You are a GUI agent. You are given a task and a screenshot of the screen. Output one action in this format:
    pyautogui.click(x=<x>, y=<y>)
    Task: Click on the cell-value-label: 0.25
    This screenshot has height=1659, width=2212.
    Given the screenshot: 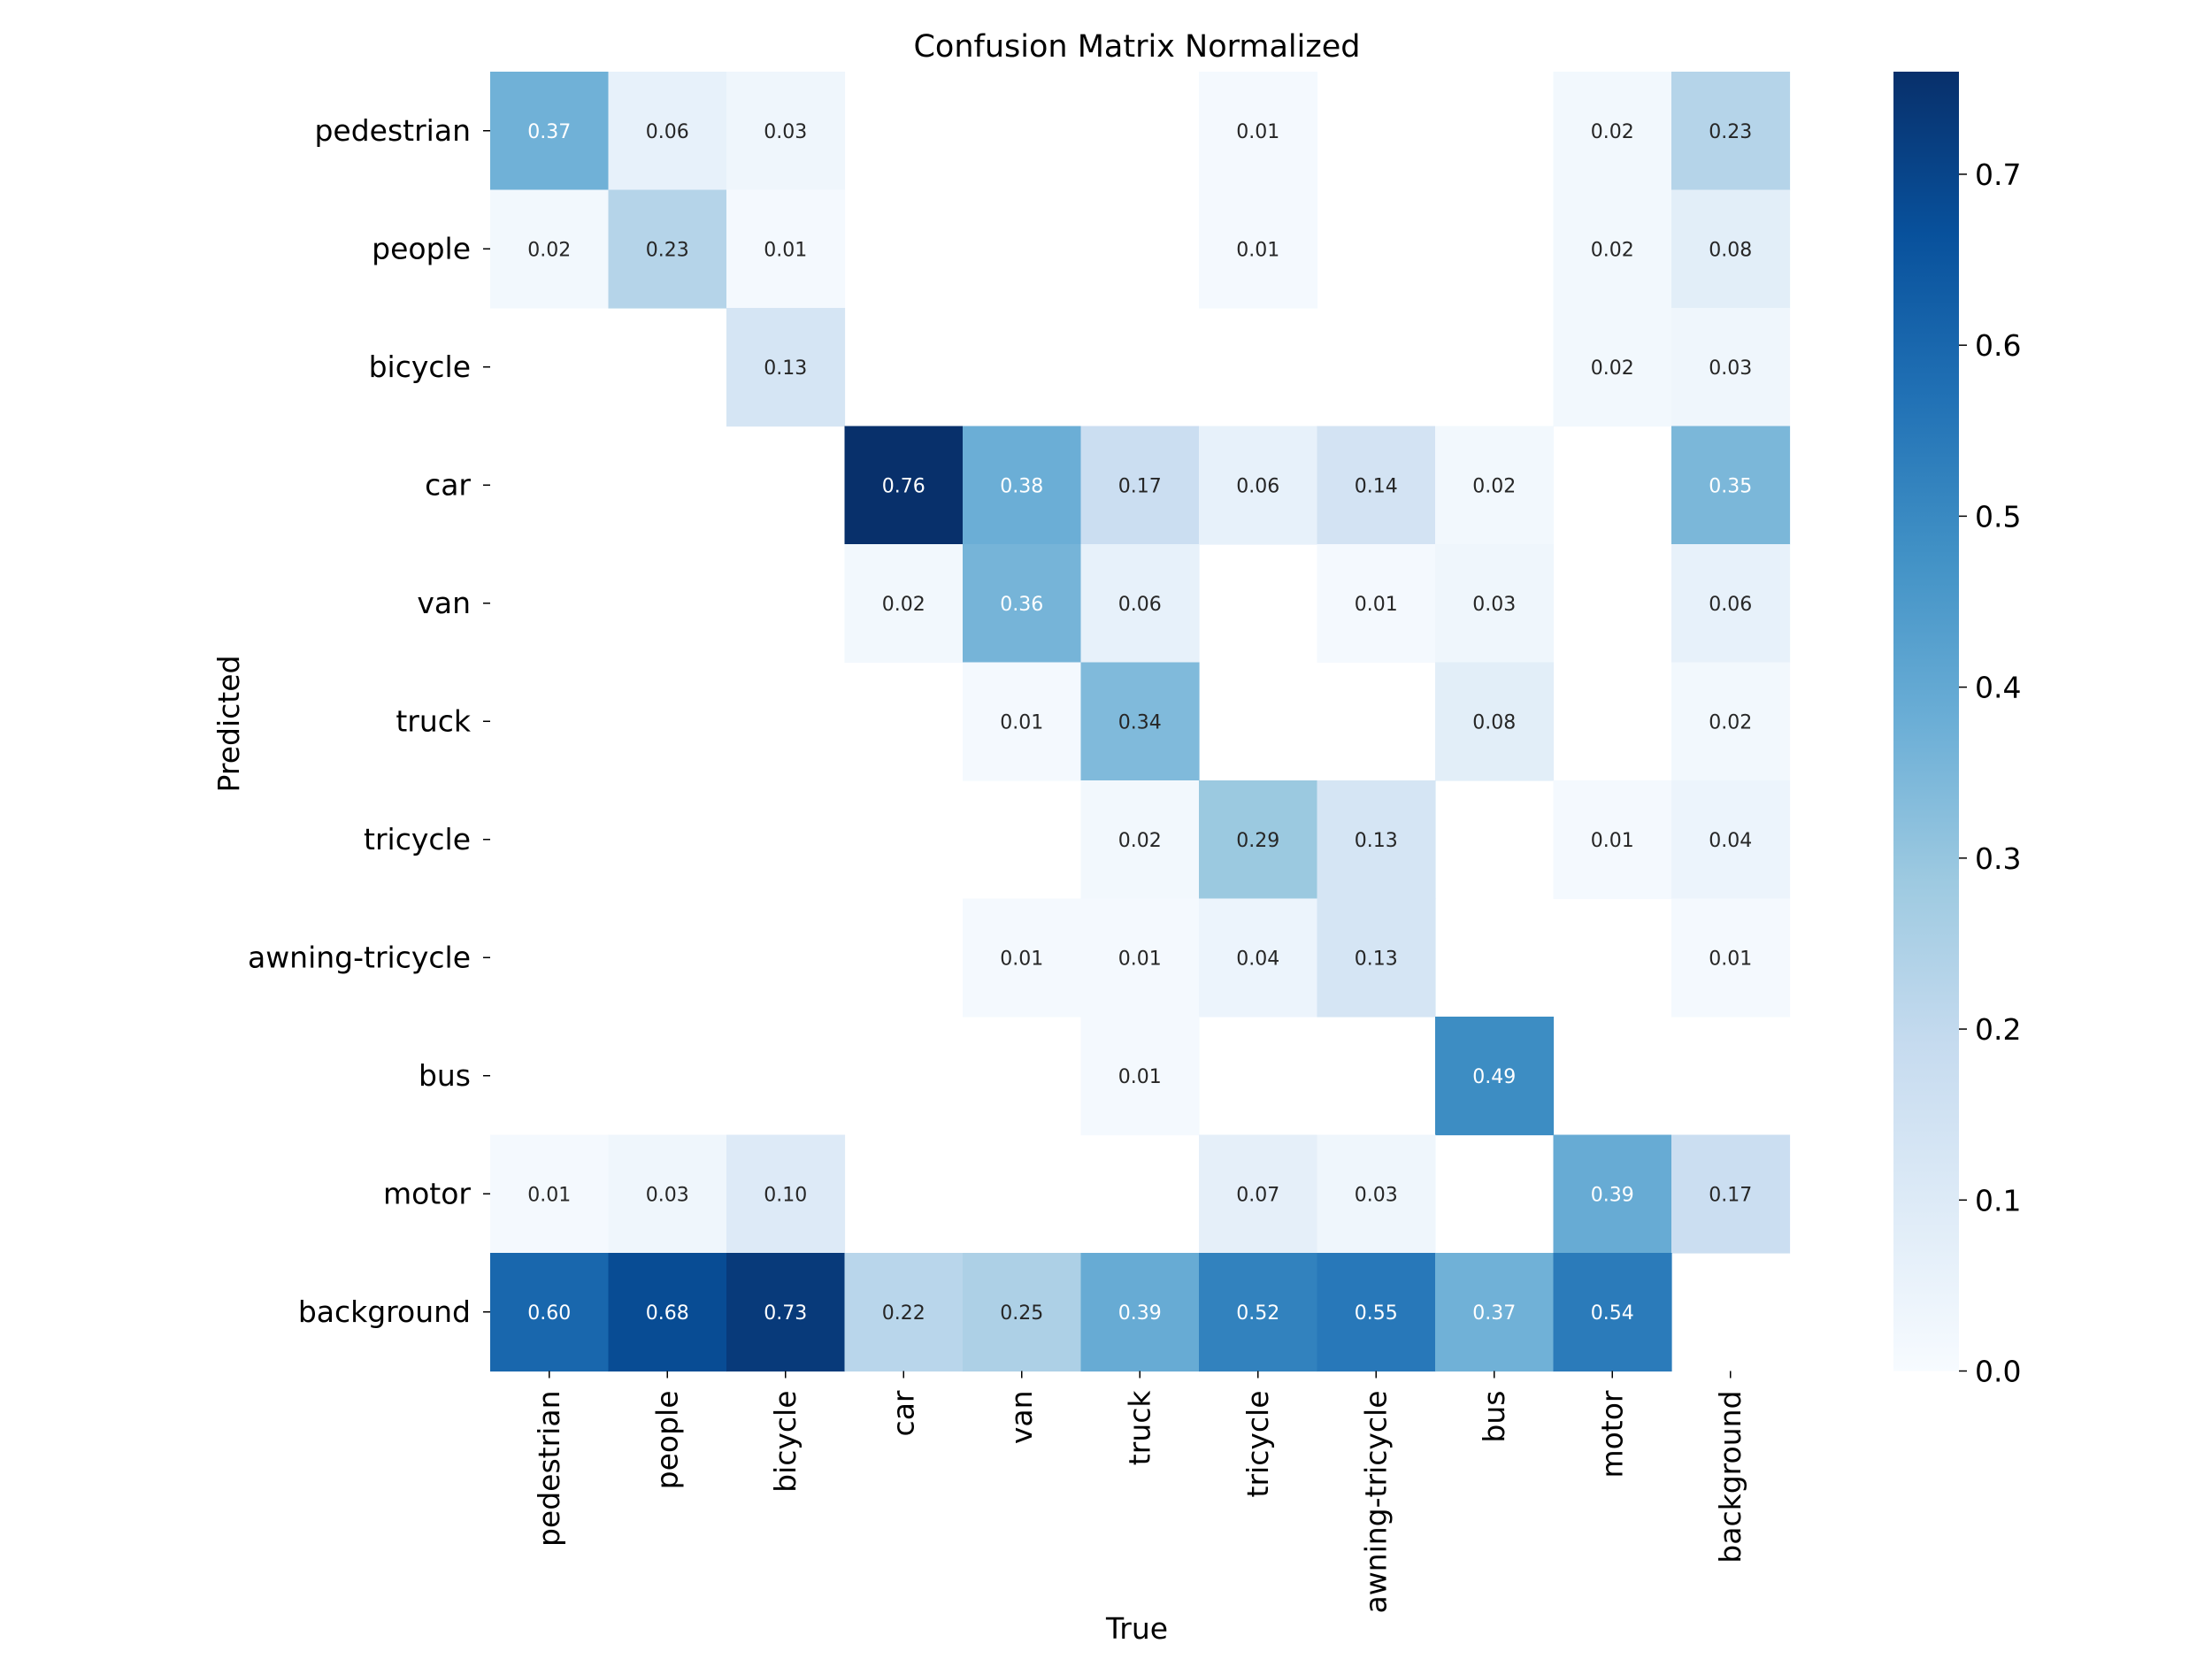 What is the action you would take?
    pyautogui.click(x=1021, y=1314)
    